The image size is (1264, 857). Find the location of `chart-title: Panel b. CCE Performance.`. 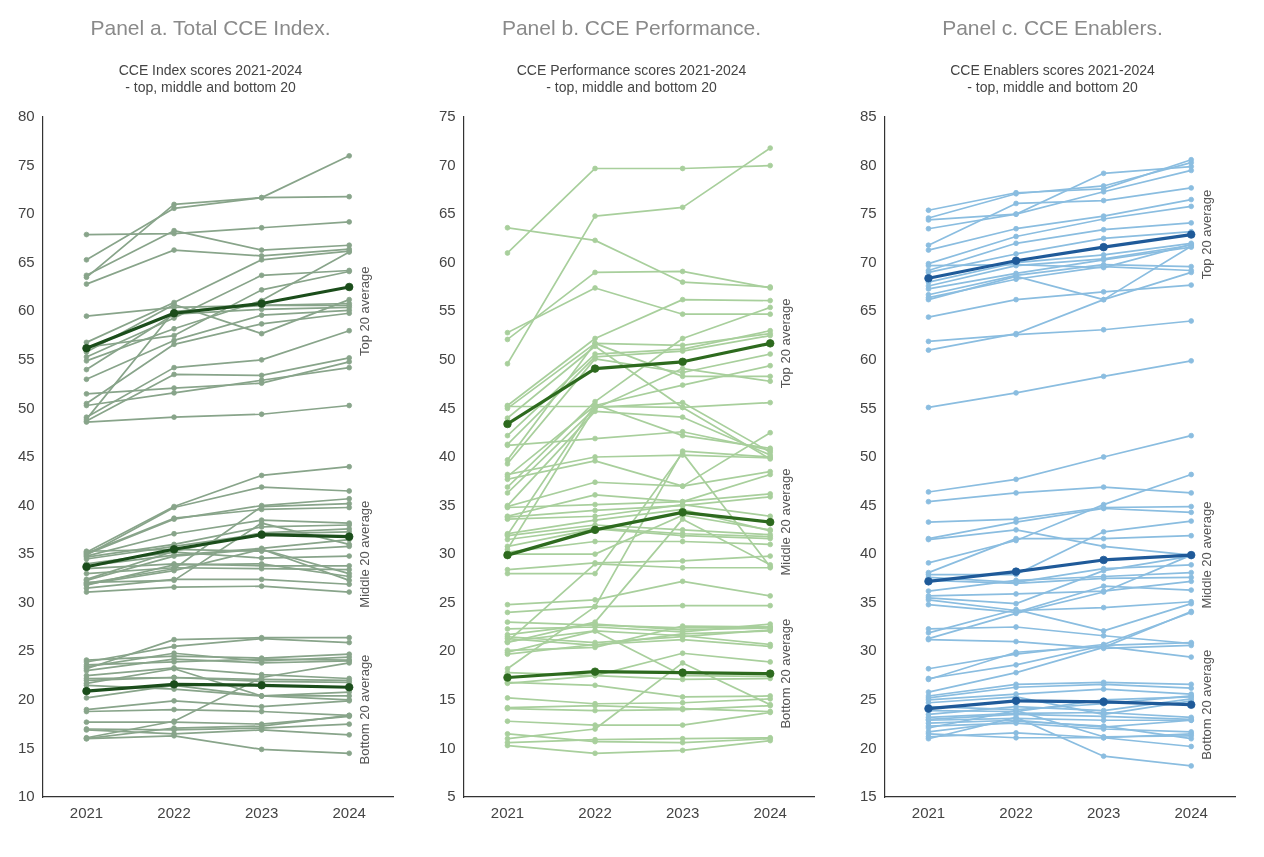

chart-title: Panel b. CCE Performance. is located at coordinates (631, 28).